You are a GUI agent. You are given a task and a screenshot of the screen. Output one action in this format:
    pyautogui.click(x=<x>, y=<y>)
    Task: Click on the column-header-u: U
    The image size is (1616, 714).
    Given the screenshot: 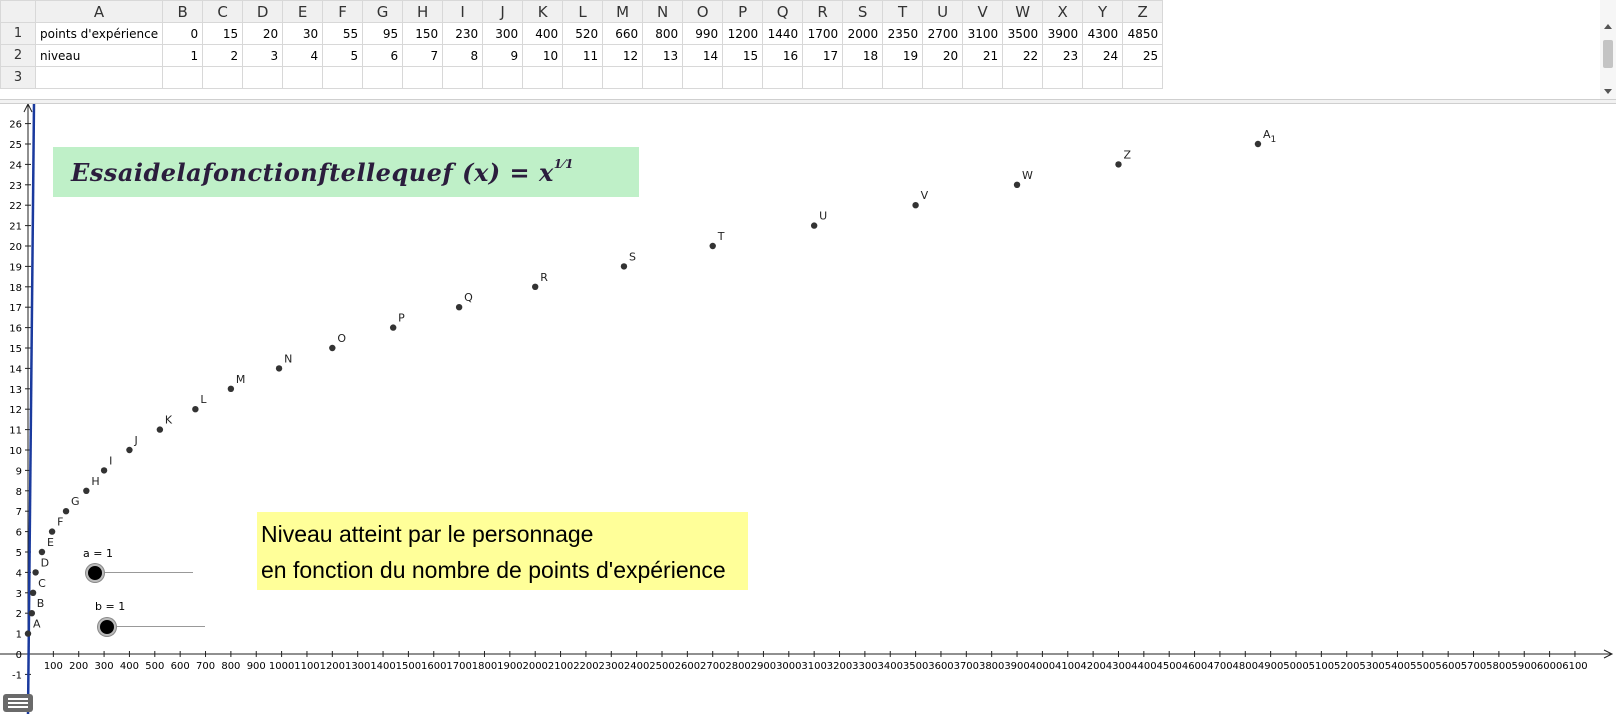 What is the action you would take?
    pyautogui.click(x=943, y=11)
    